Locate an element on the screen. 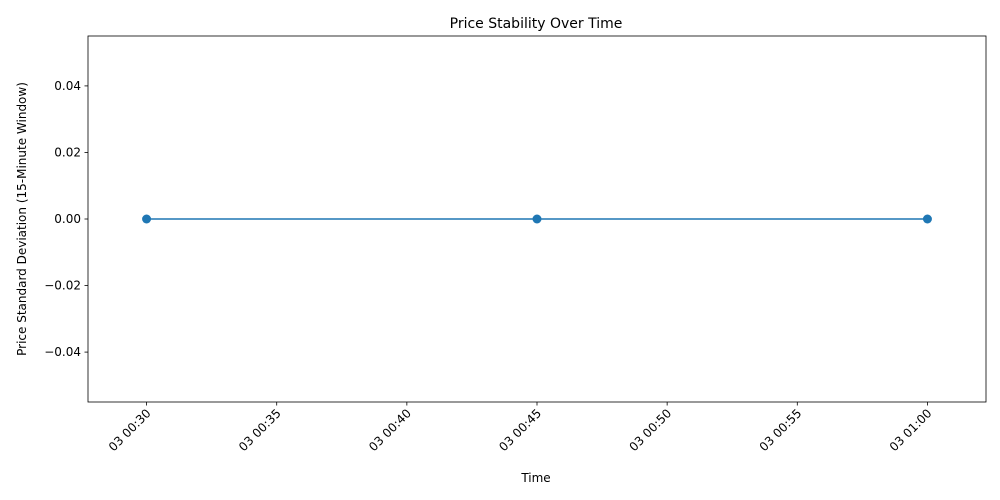  x-tick-label: 03 00:55 is located at coordinates (781, 430).